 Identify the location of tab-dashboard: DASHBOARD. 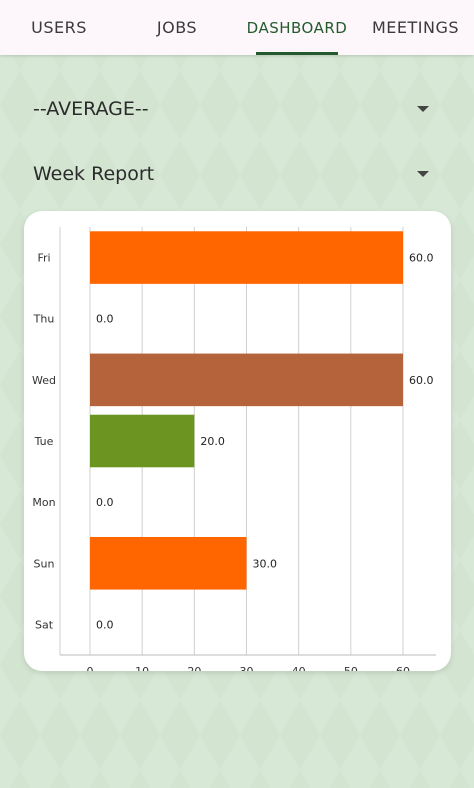
(297, 27).